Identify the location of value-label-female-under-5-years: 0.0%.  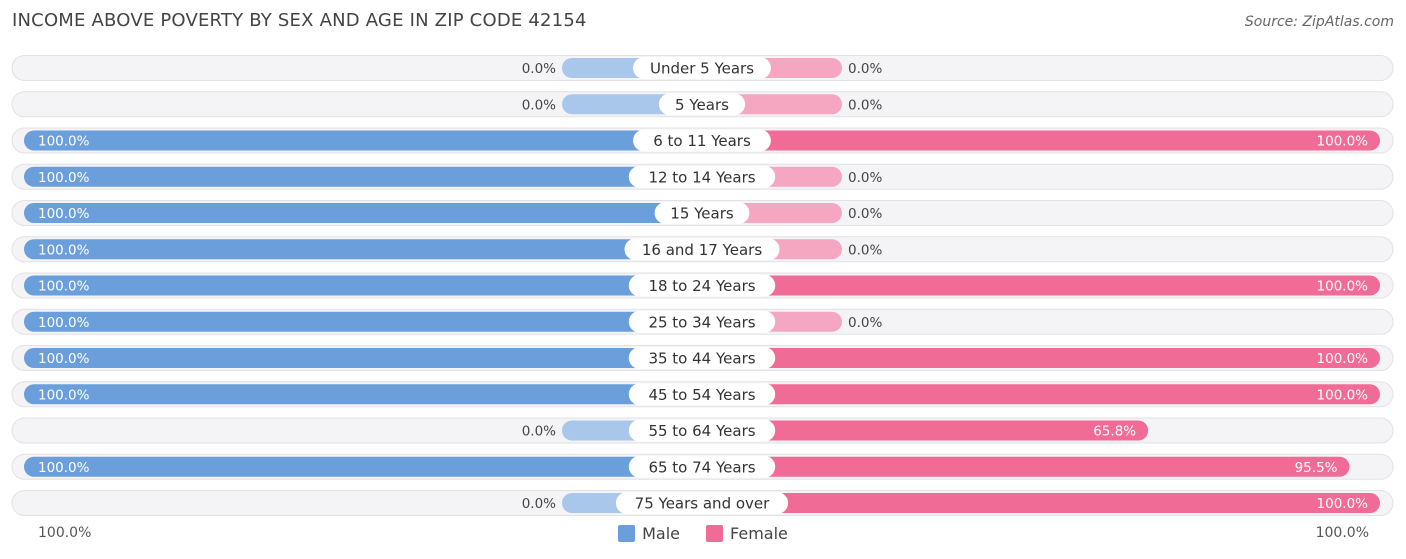
(865, 69).